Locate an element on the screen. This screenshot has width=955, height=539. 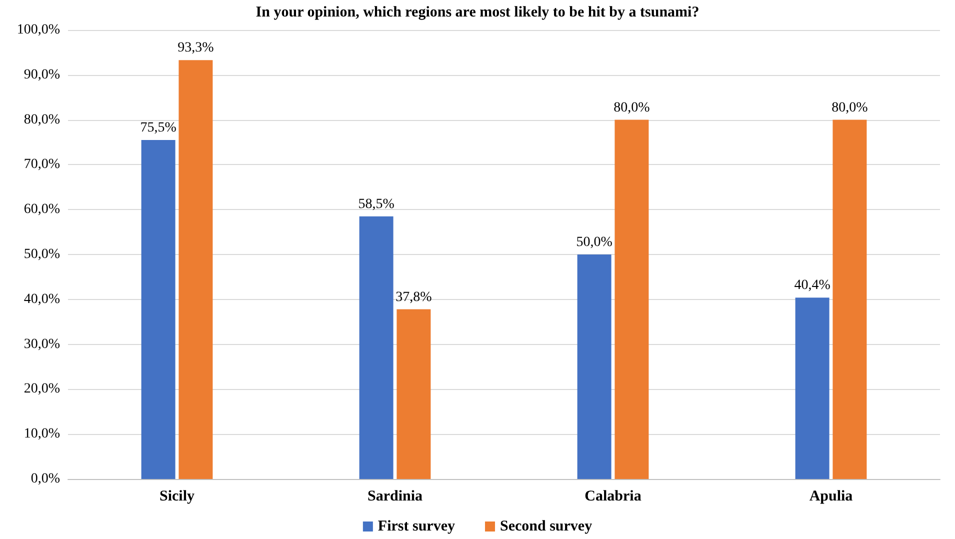
legend-label: Second survey is located at coordinates (546, 526).